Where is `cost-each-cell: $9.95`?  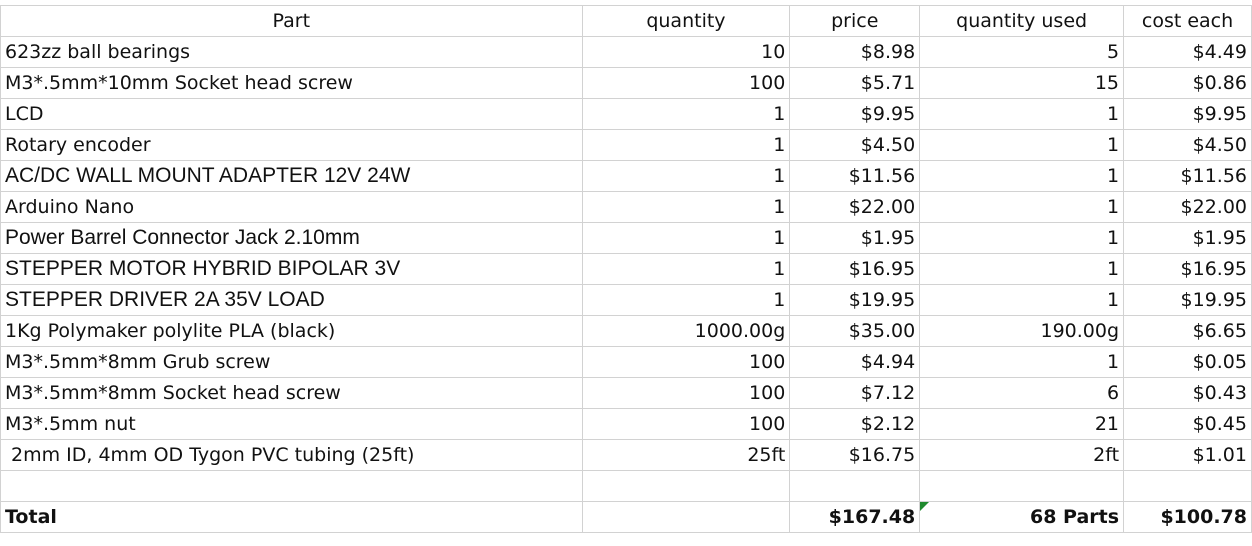
cost-each-cell: $9.95 is located at coordinates (1187, 114).